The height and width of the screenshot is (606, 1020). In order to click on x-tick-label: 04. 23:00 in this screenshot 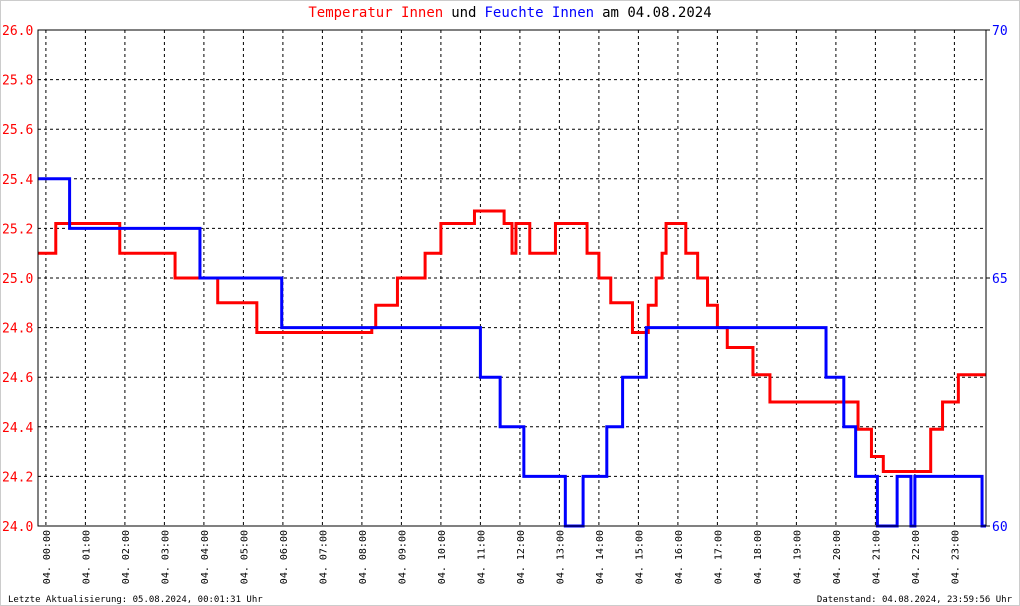, I will do `click(955, 557)`.